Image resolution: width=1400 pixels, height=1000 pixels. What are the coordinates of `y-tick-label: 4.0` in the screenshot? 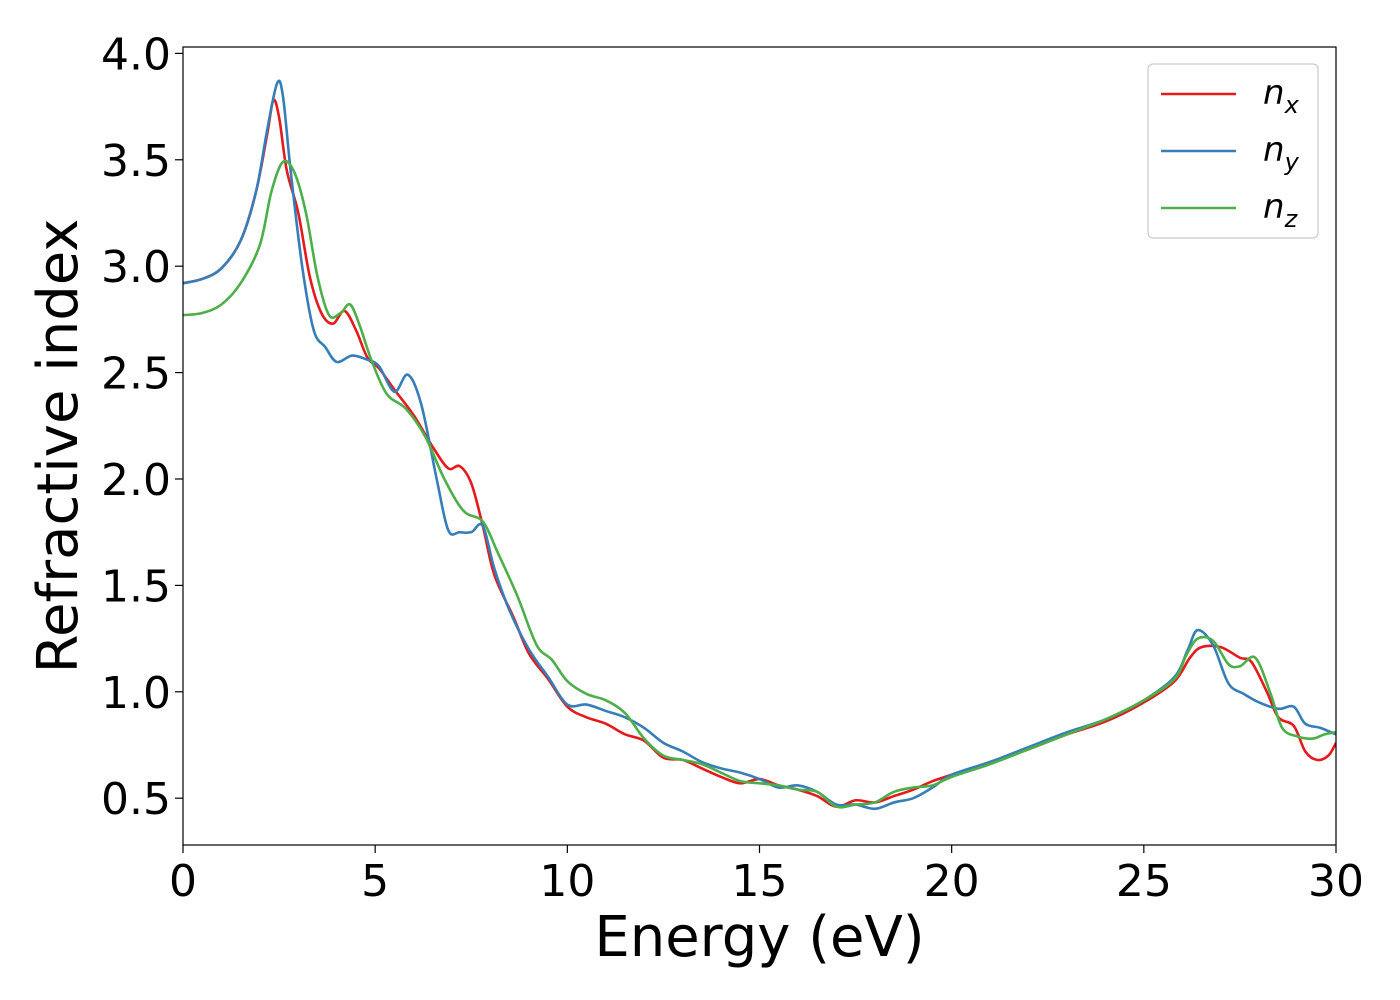 It's located at (136, 54).